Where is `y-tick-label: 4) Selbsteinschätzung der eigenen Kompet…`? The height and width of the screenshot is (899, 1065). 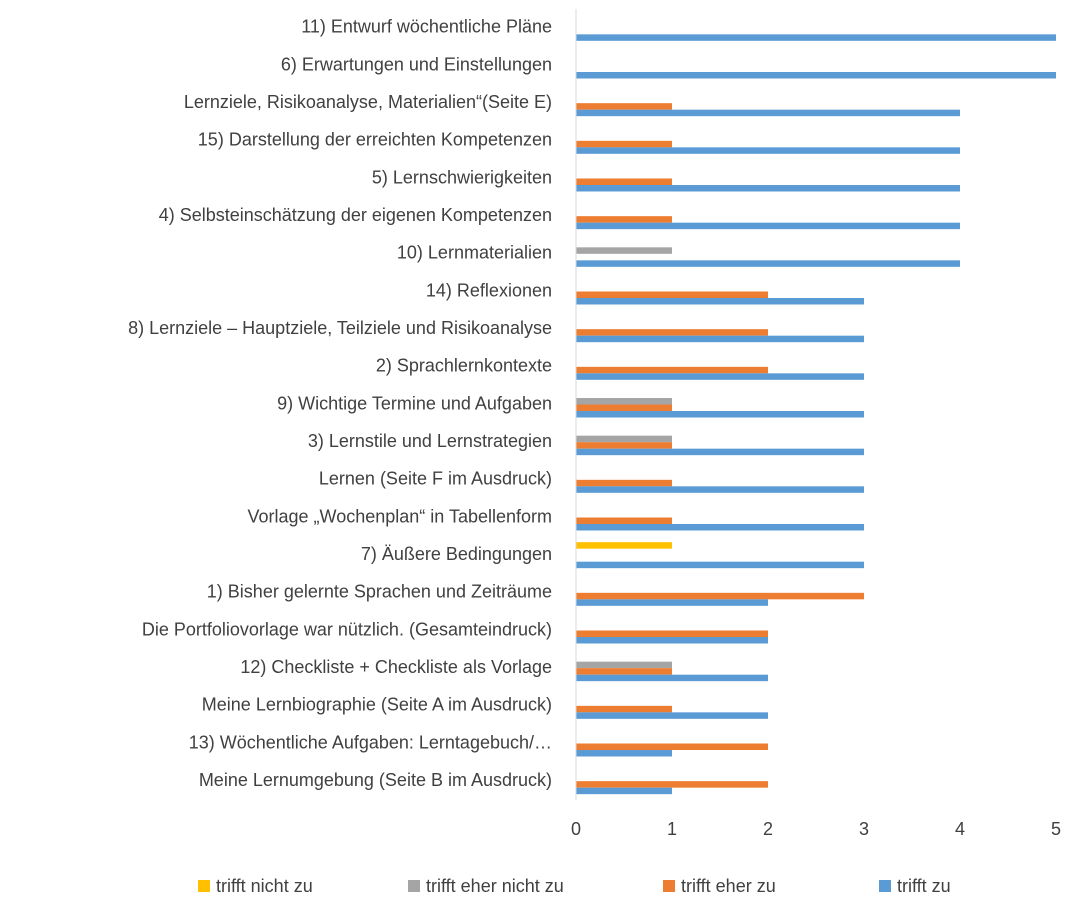
y-tick-label: 4) Selbsteinschätzung der eigenen Kompet… is located at coordinates (355, 215).